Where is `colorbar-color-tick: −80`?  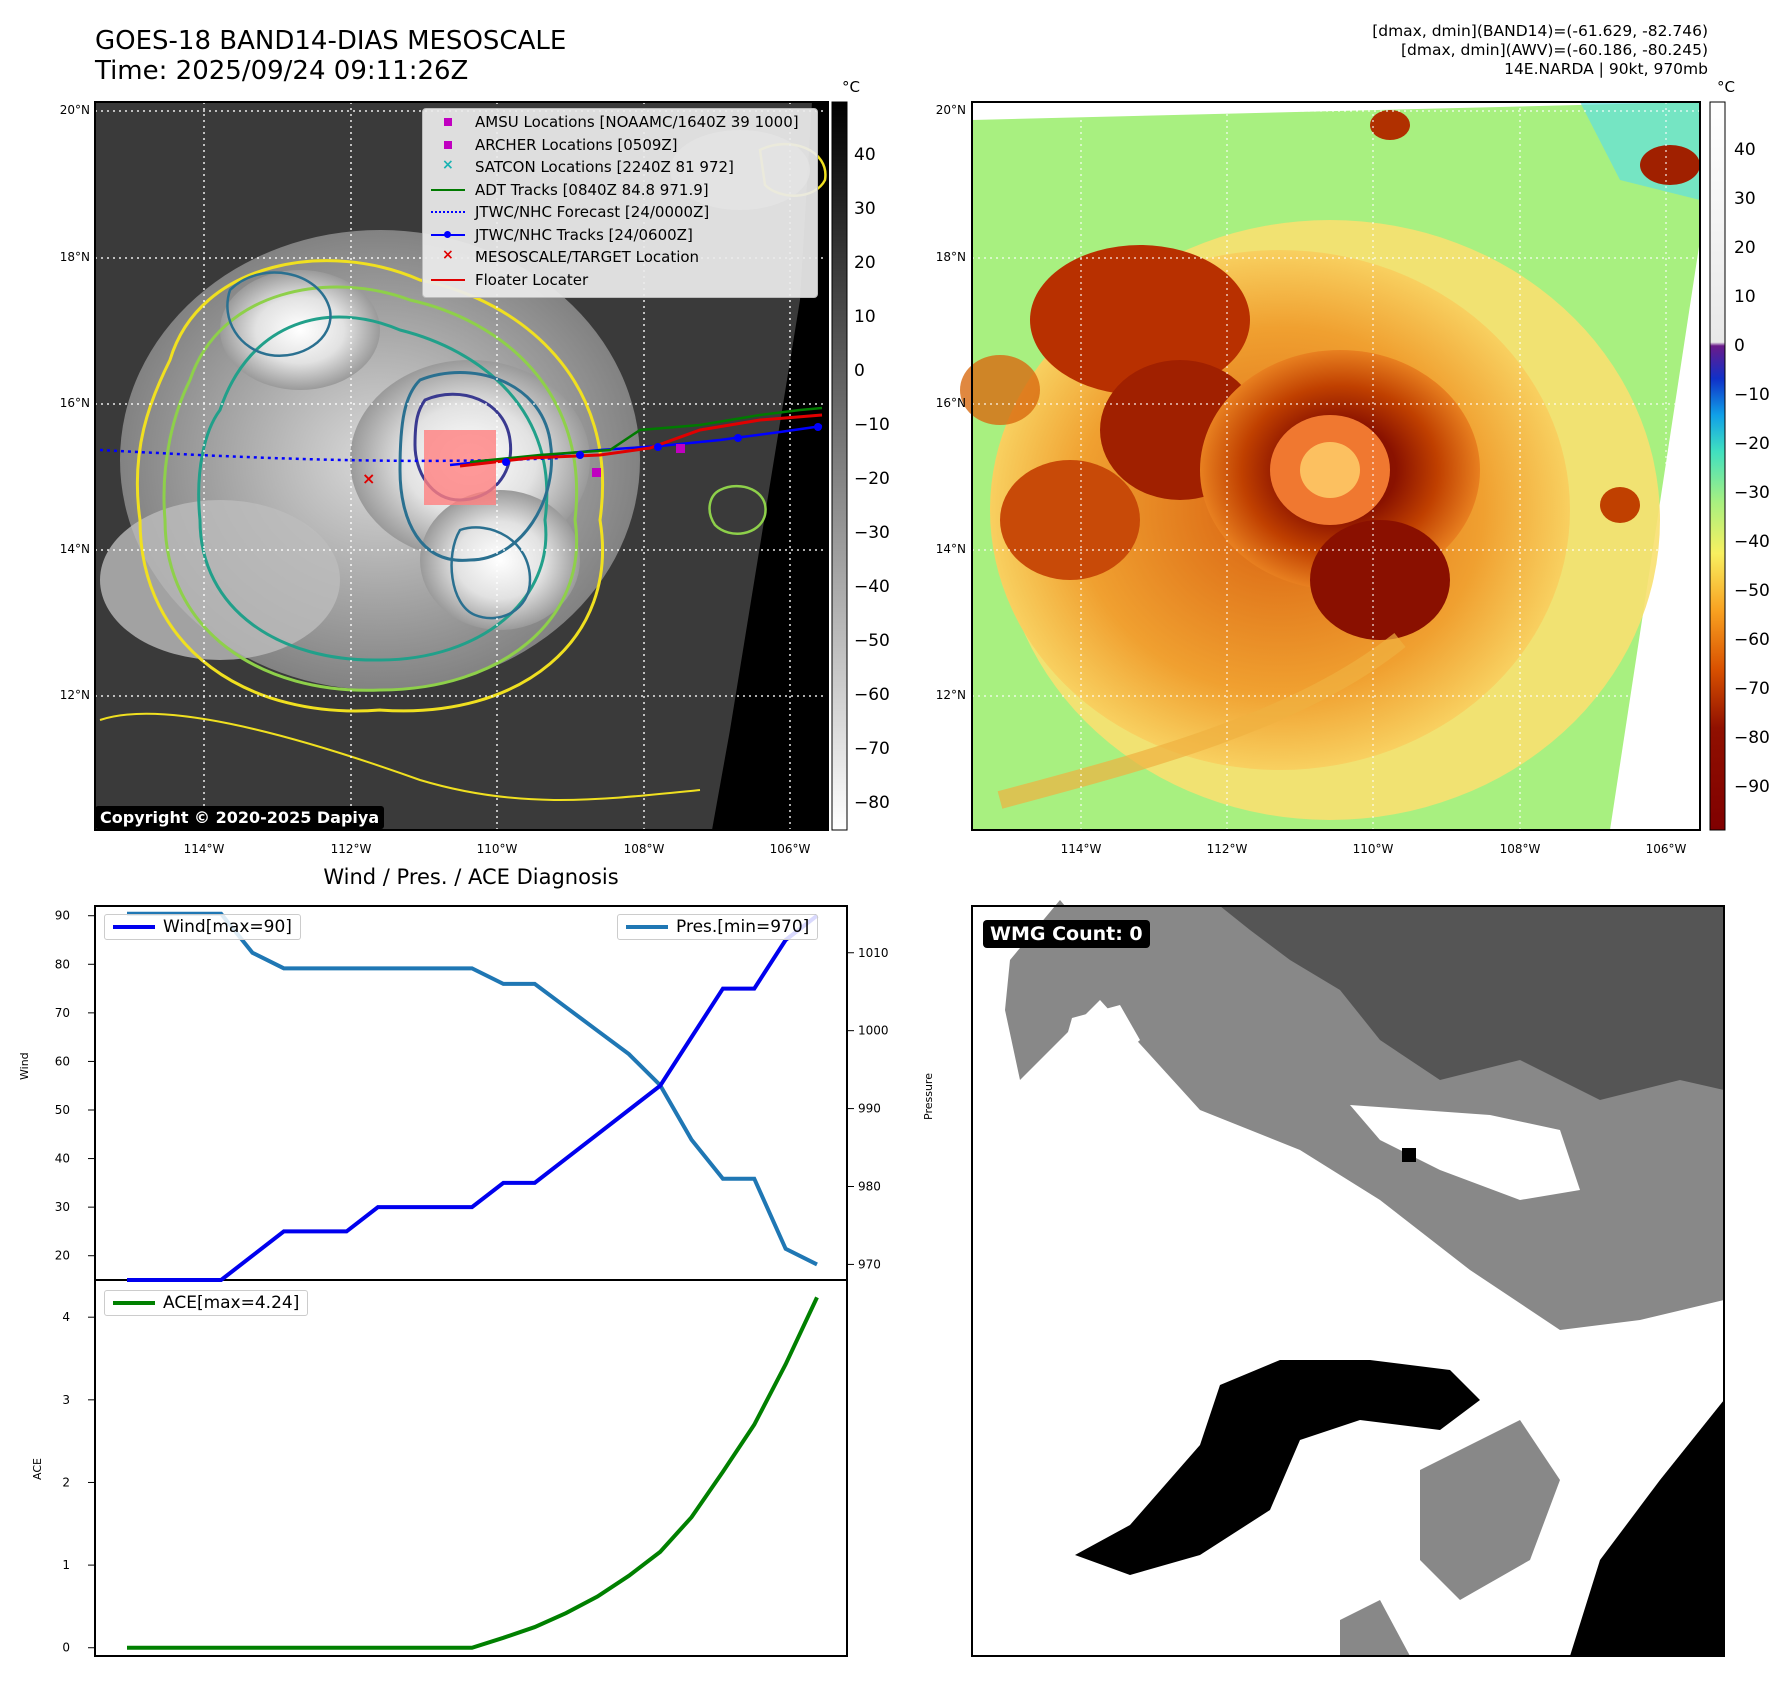 colorbar-color-tick: −80 is located at coordinates (1752, 738).